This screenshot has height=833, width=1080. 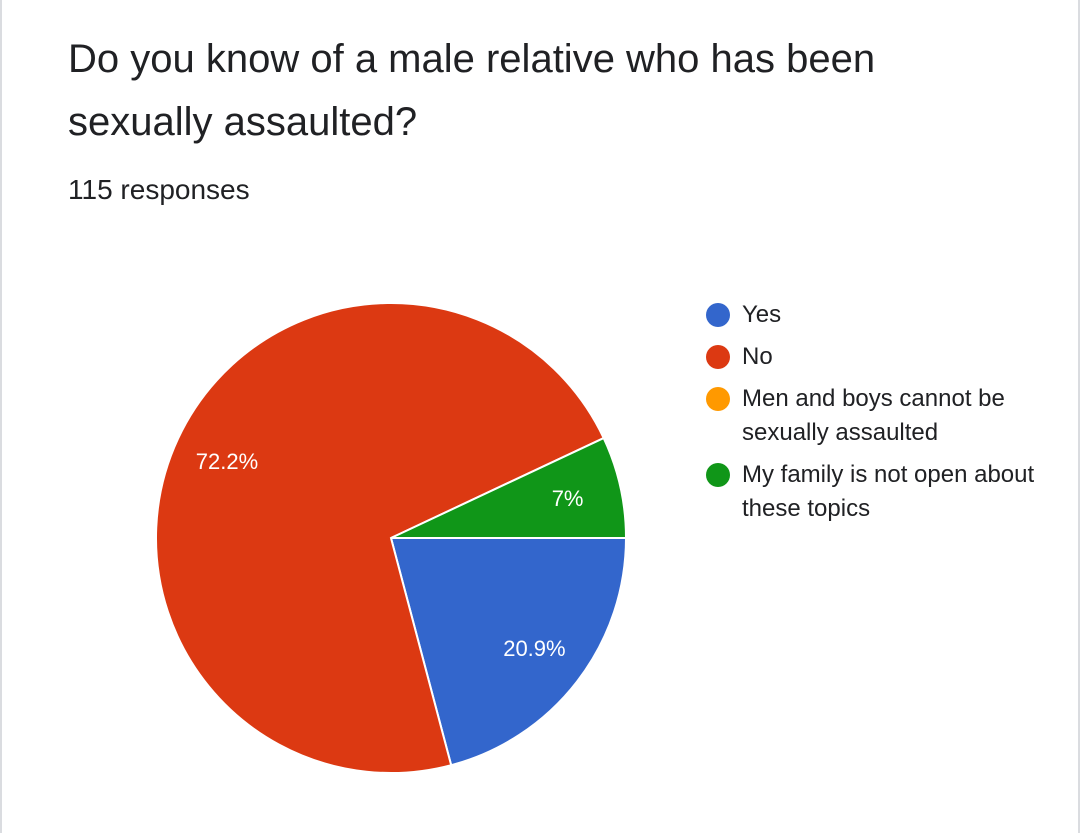 What do you see at coordinates (227, 461) in the screenshot?
I see `pie-slice-label-1: 72.2%` at bounding box center [227, 461].